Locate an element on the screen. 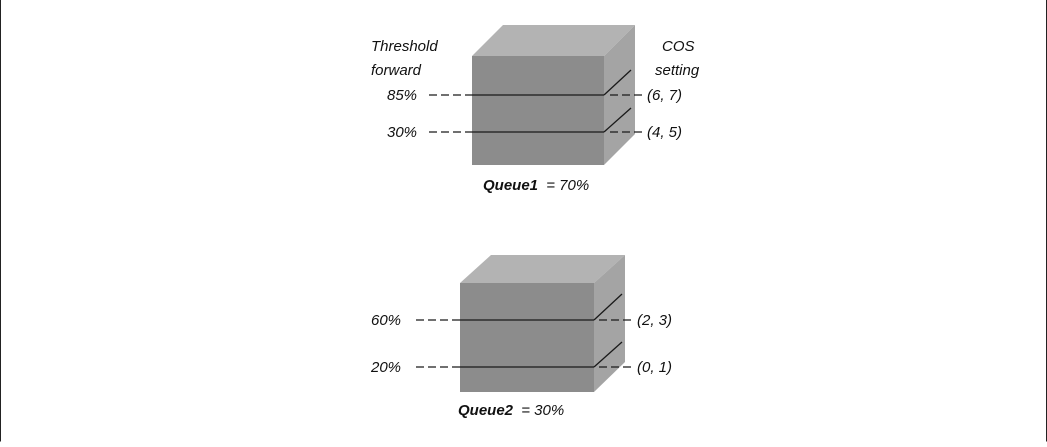 The height and width of the screenshot is (447, 1047). queue1-caption: Queue1 = 70% is located at coordinates (536, 185).